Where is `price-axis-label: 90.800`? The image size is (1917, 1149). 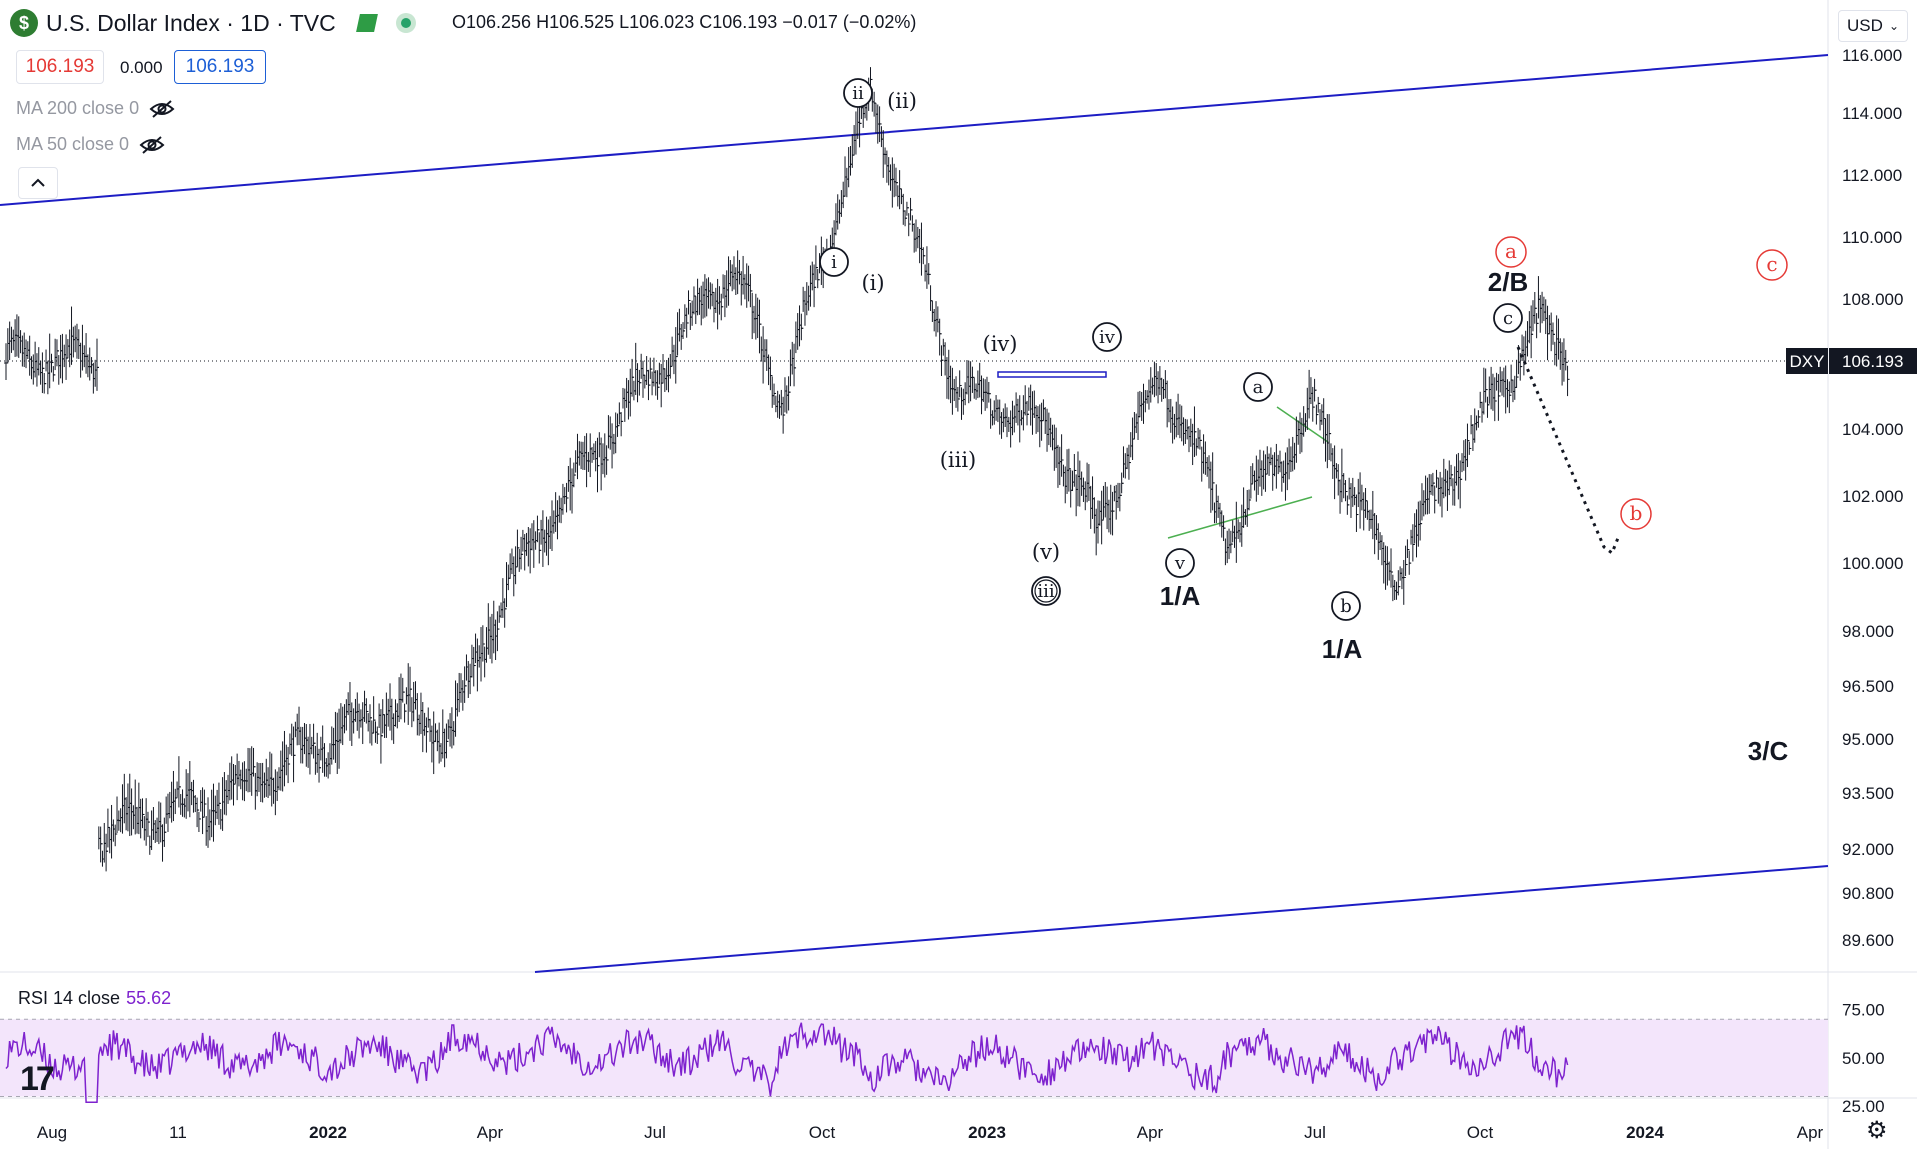
price-axis-label: 90.800 is located at coordinates (1868, 893).